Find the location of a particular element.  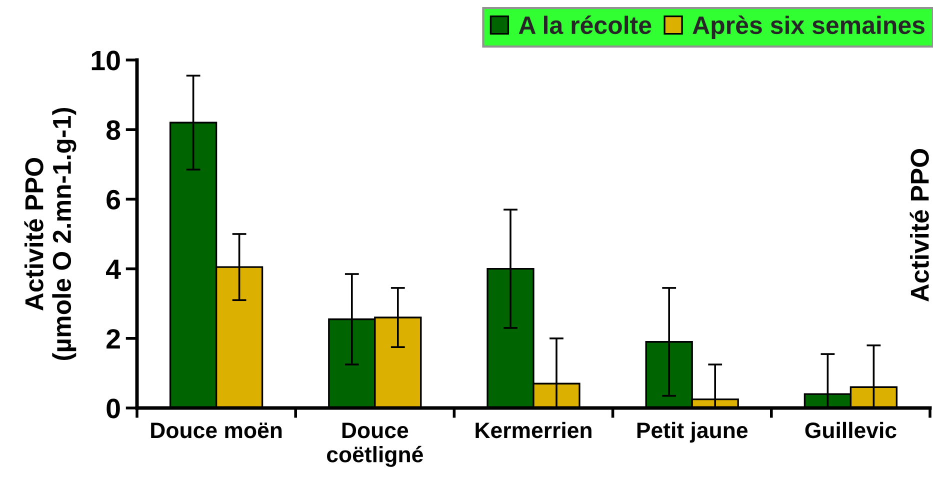

legend-label: A la récolte is located at coordinates (585, 25).